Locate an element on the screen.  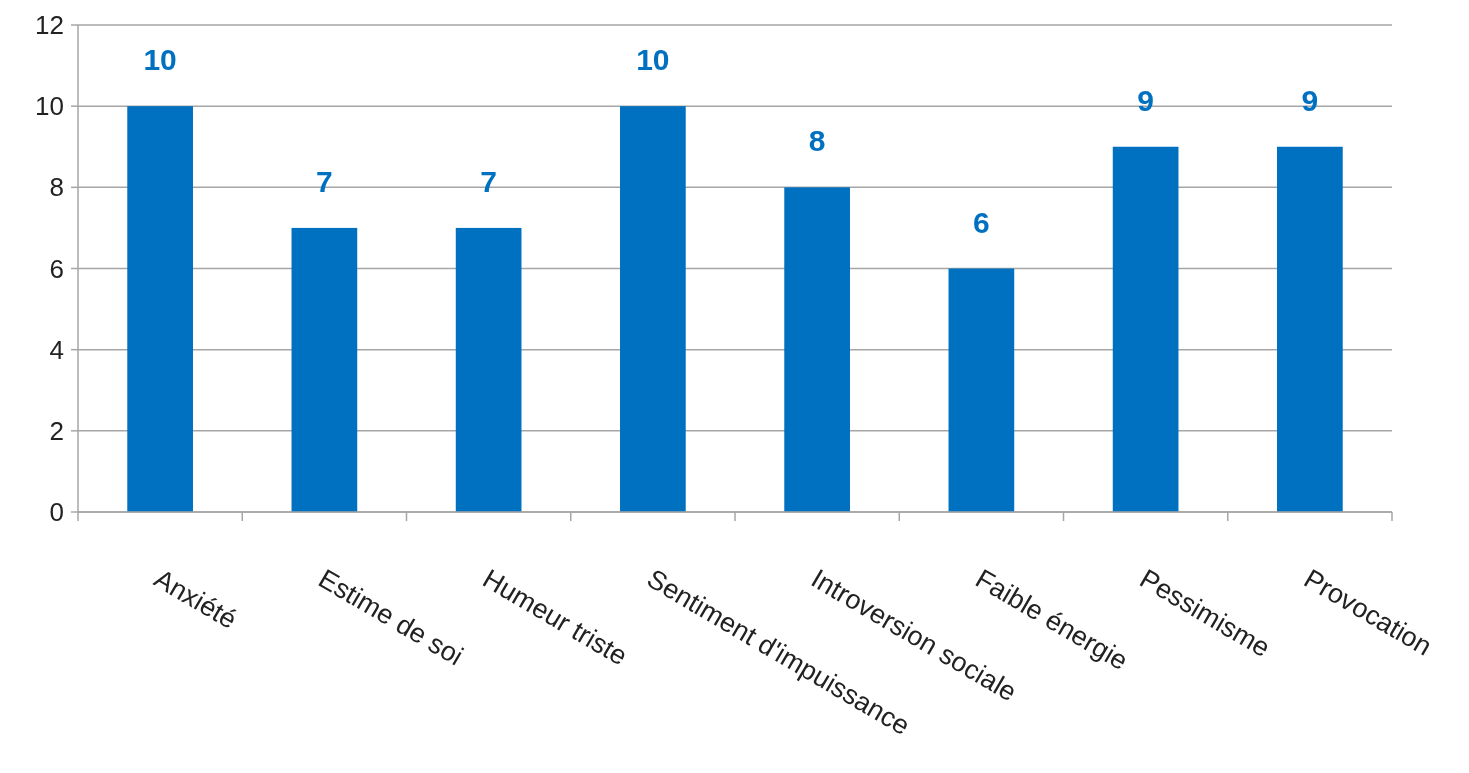
y-tick-label: 2 is located at coordinates (56, 430).